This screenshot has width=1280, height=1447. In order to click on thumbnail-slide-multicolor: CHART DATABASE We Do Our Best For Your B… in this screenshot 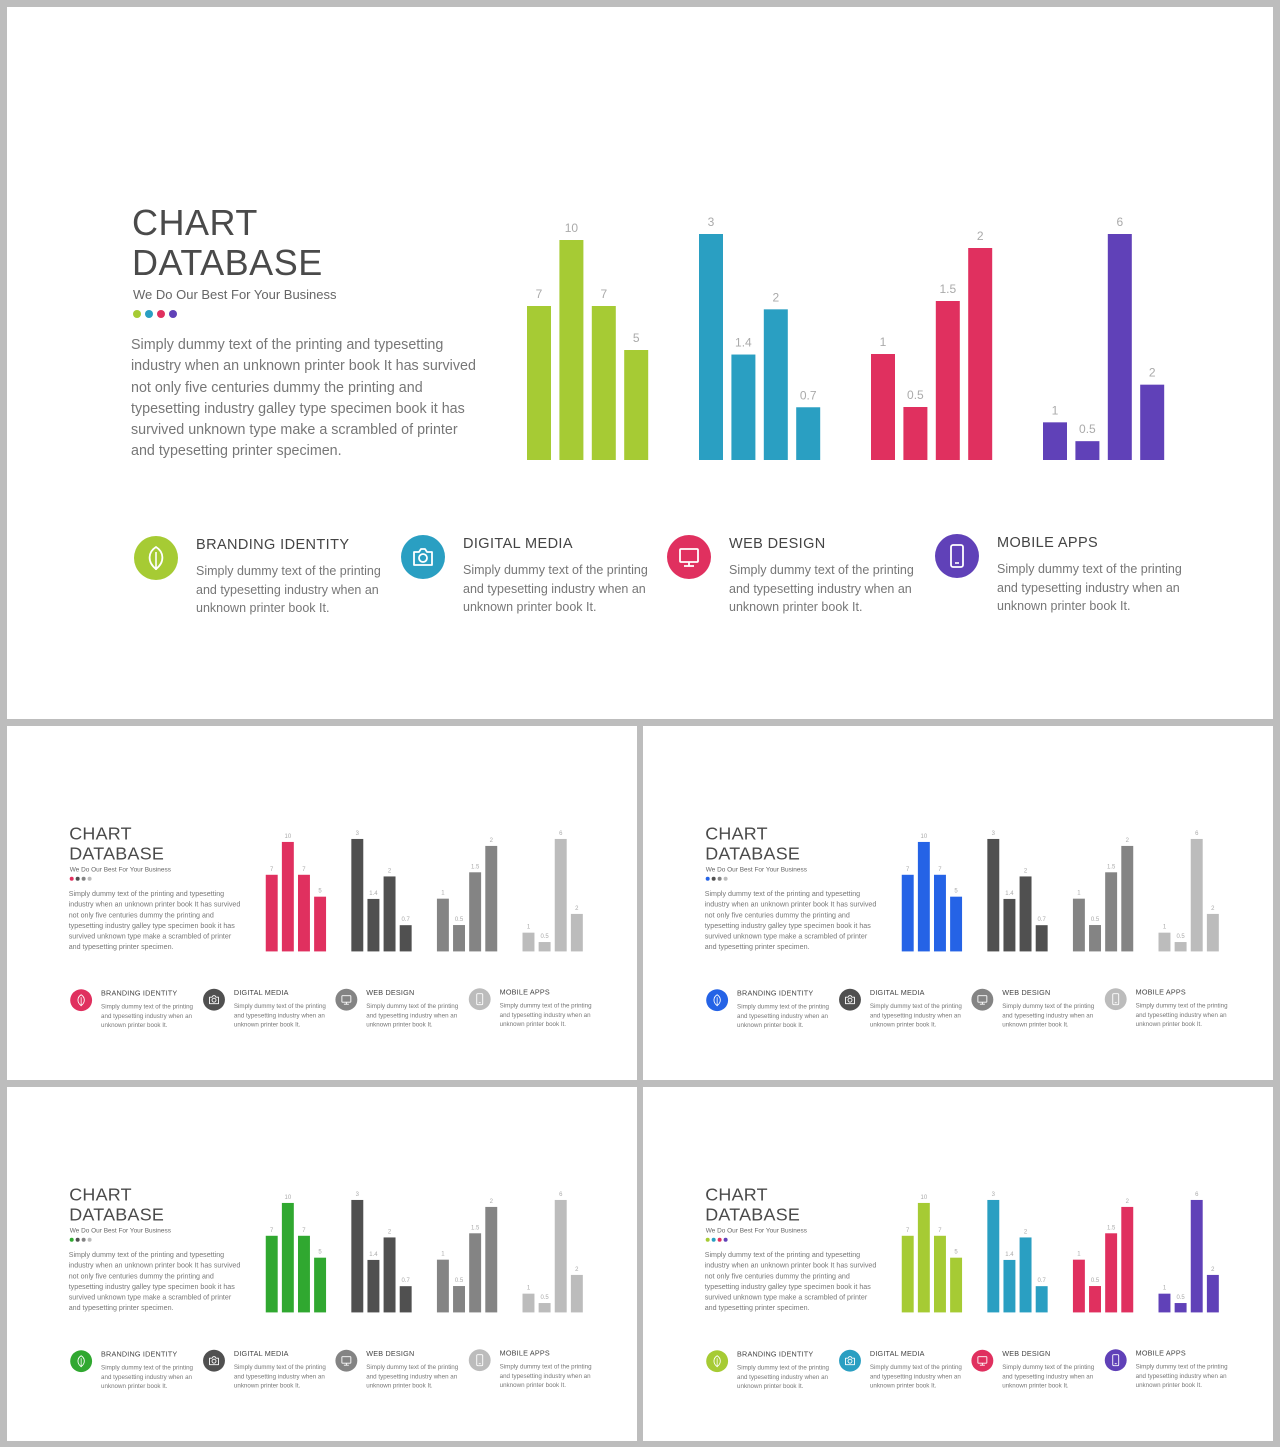, I will do `click(958, 1264)`.